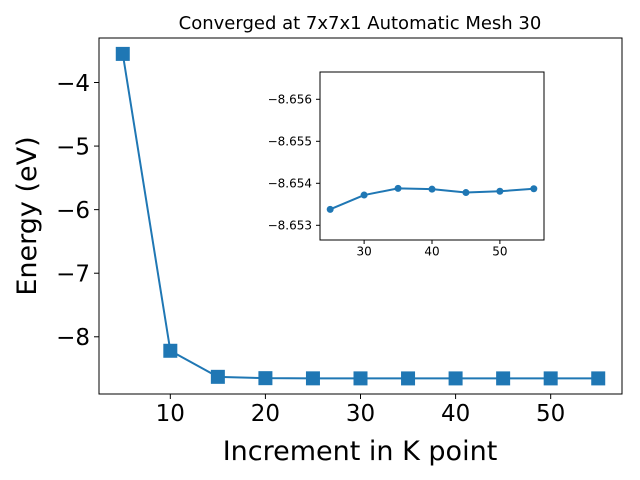 This screenshot has height=480, width=640. What do you see at coordinates (432, 198) in the screenshot?
I see `inset-series` at bounding box center [432, 198].